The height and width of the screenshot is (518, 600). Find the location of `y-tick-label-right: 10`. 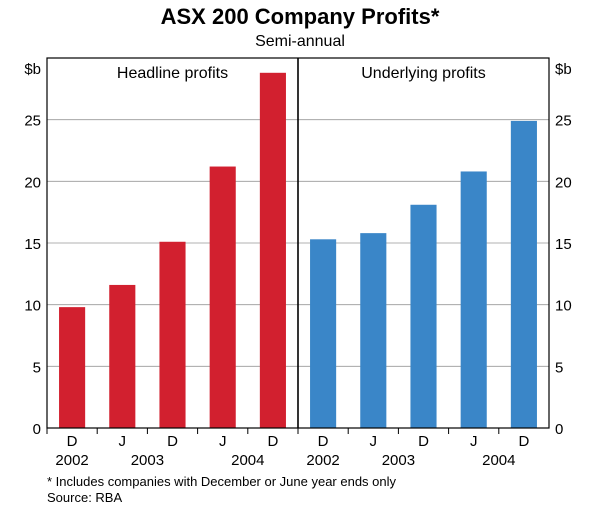

y-tick-label-right: 10 is located at coordinates (563, 306).